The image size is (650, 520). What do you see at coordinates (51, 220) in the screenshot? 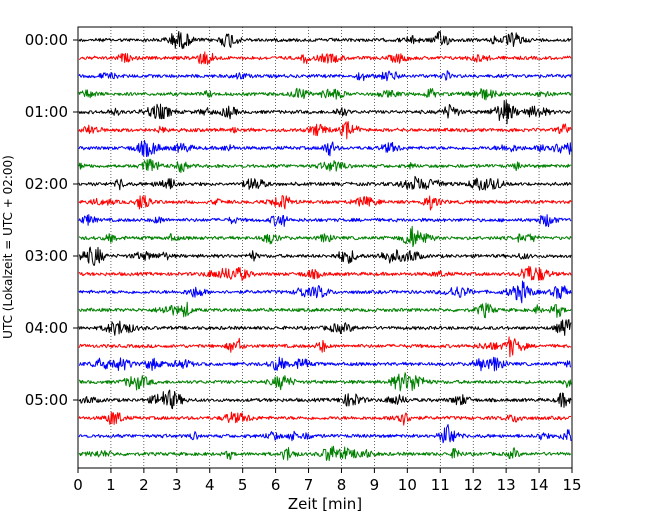
I see `y-axis-ticks: 00:00 01:00 02:00 03:00 04:00 05:00` at bounding box center [51, 220].